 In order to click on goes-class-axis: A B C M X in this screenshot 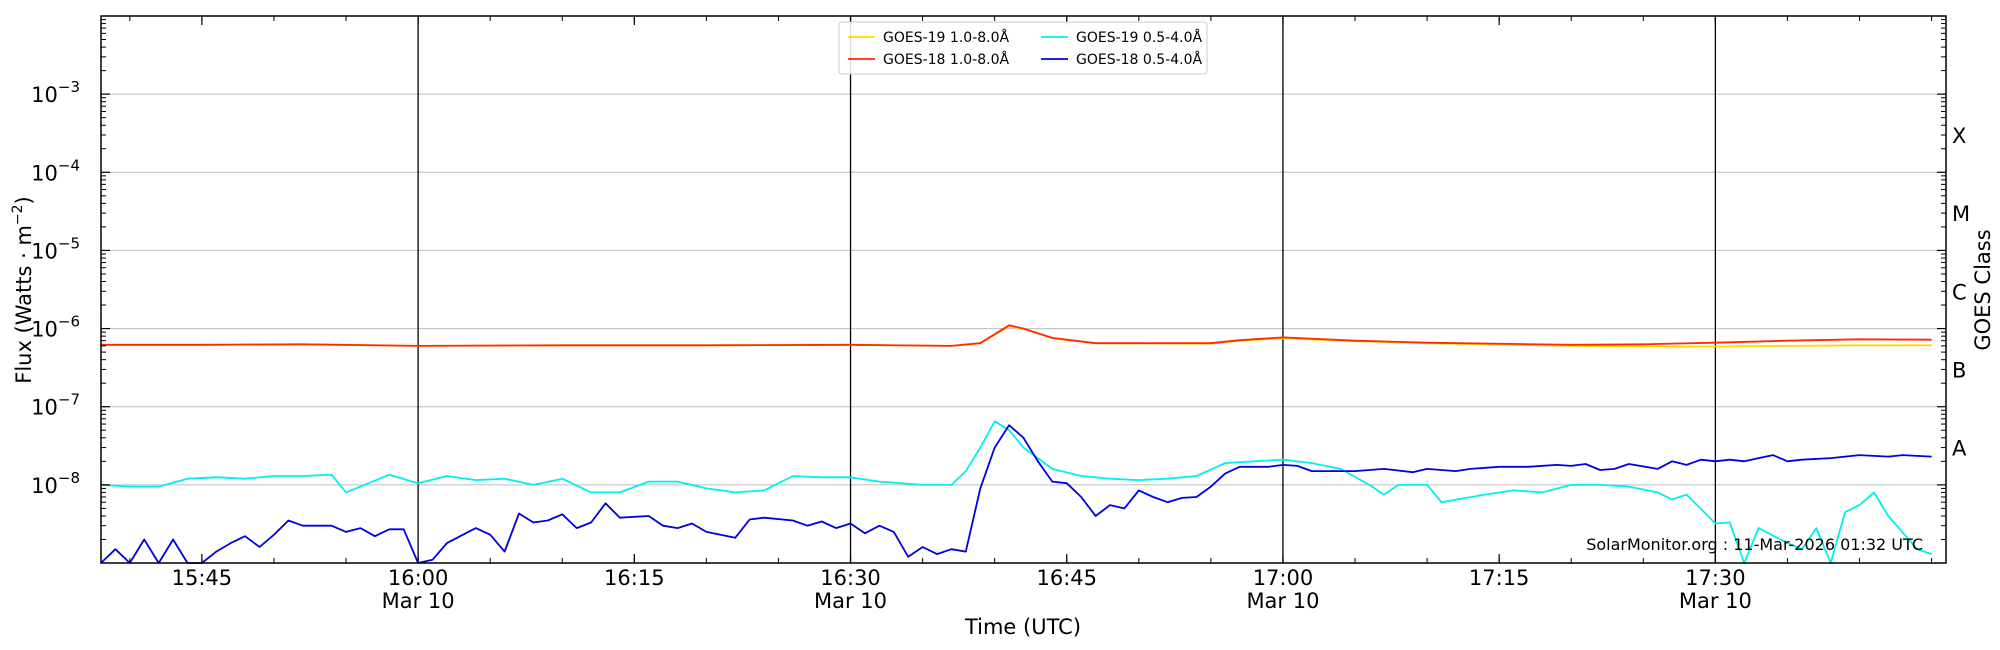, I will do `click(1961, 292)`.